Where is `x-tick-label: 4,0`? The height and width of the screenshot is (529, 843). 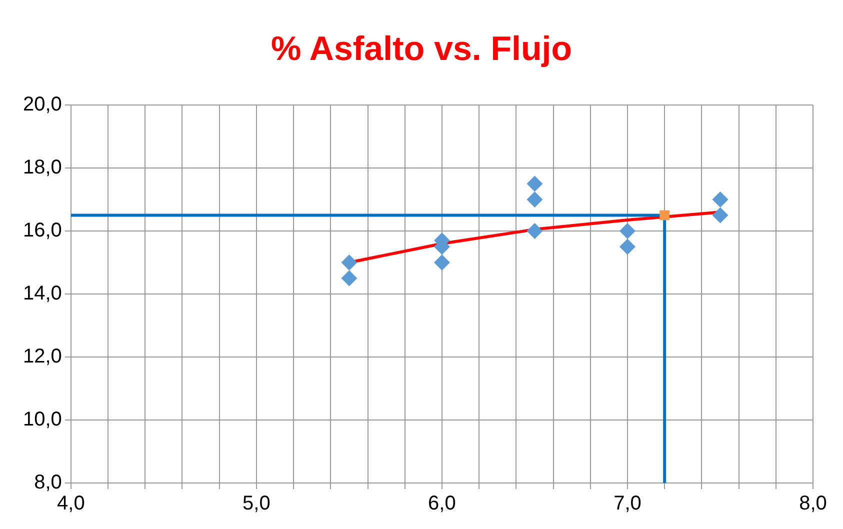 x-tick-label: 4,0 is located at coordinates (71, 503).